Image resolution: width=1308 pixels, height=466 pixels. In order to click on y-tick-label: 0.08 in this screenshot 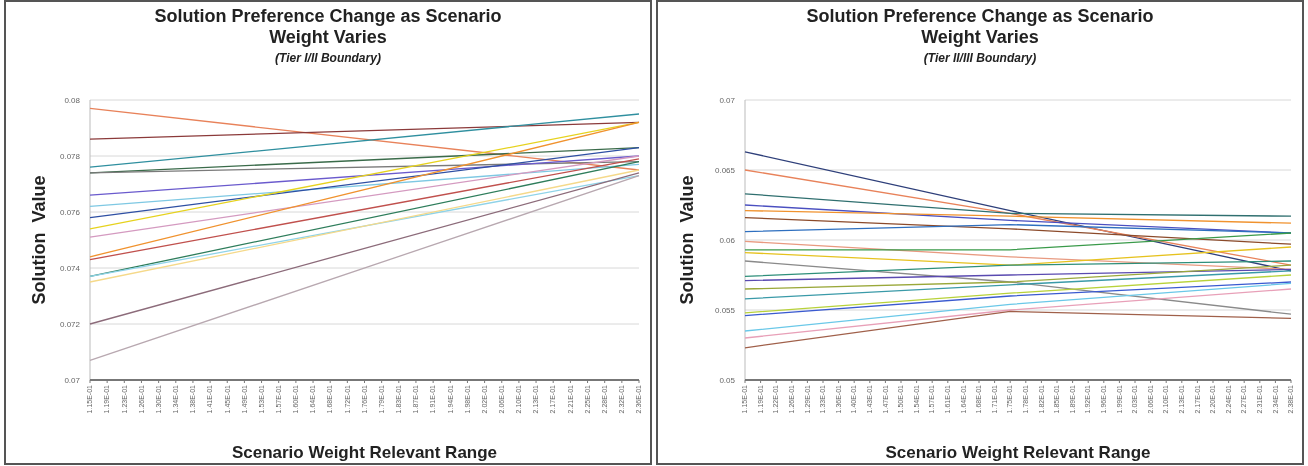, I will do `click(72, 100)`.